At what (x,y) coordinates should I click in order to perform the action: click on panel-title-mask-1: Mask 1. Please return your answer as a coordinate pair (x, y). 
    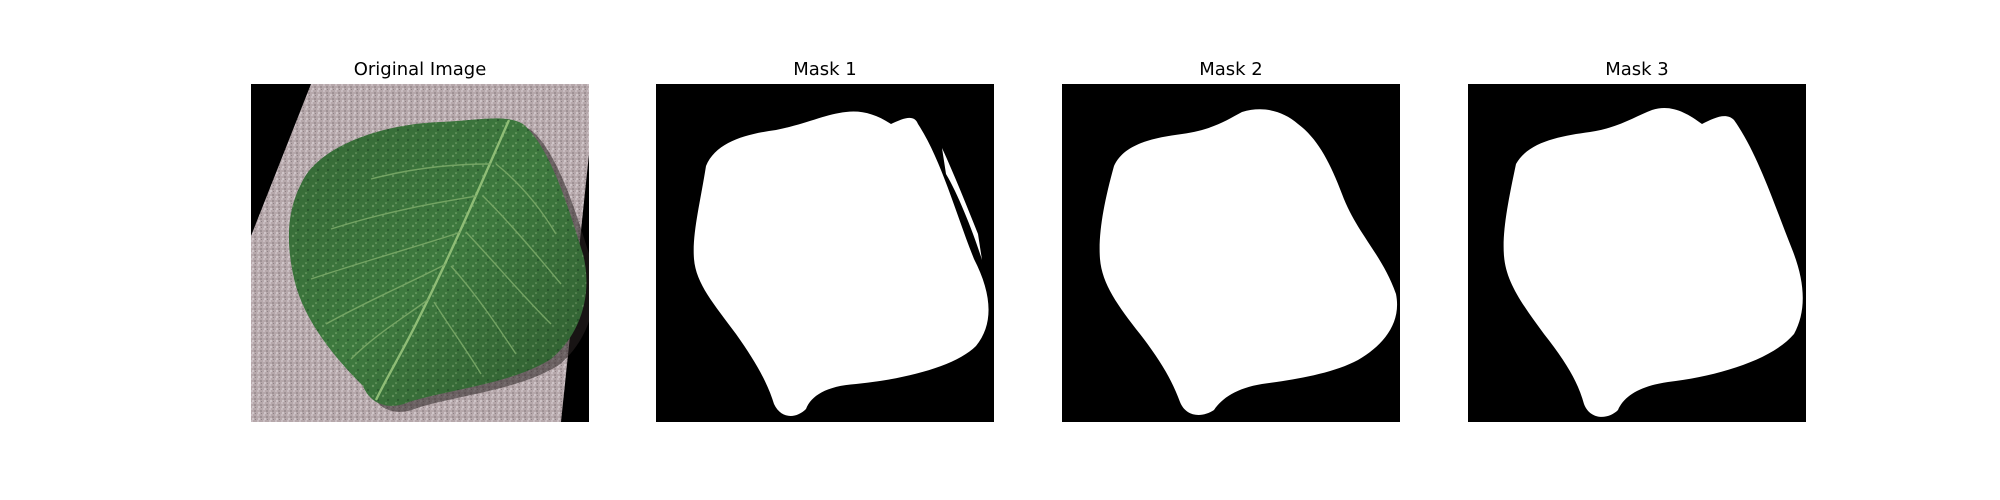
    Looking at the image, I should click on (825, 69).